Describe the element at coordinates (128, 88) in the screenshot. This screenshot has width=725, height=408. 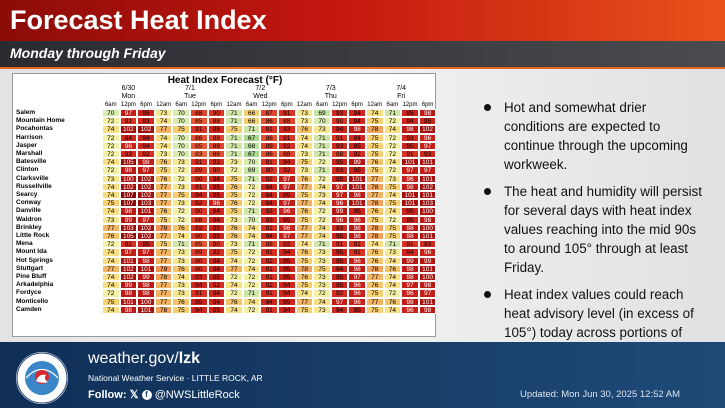
I see `day-date: 6/30` at that location.